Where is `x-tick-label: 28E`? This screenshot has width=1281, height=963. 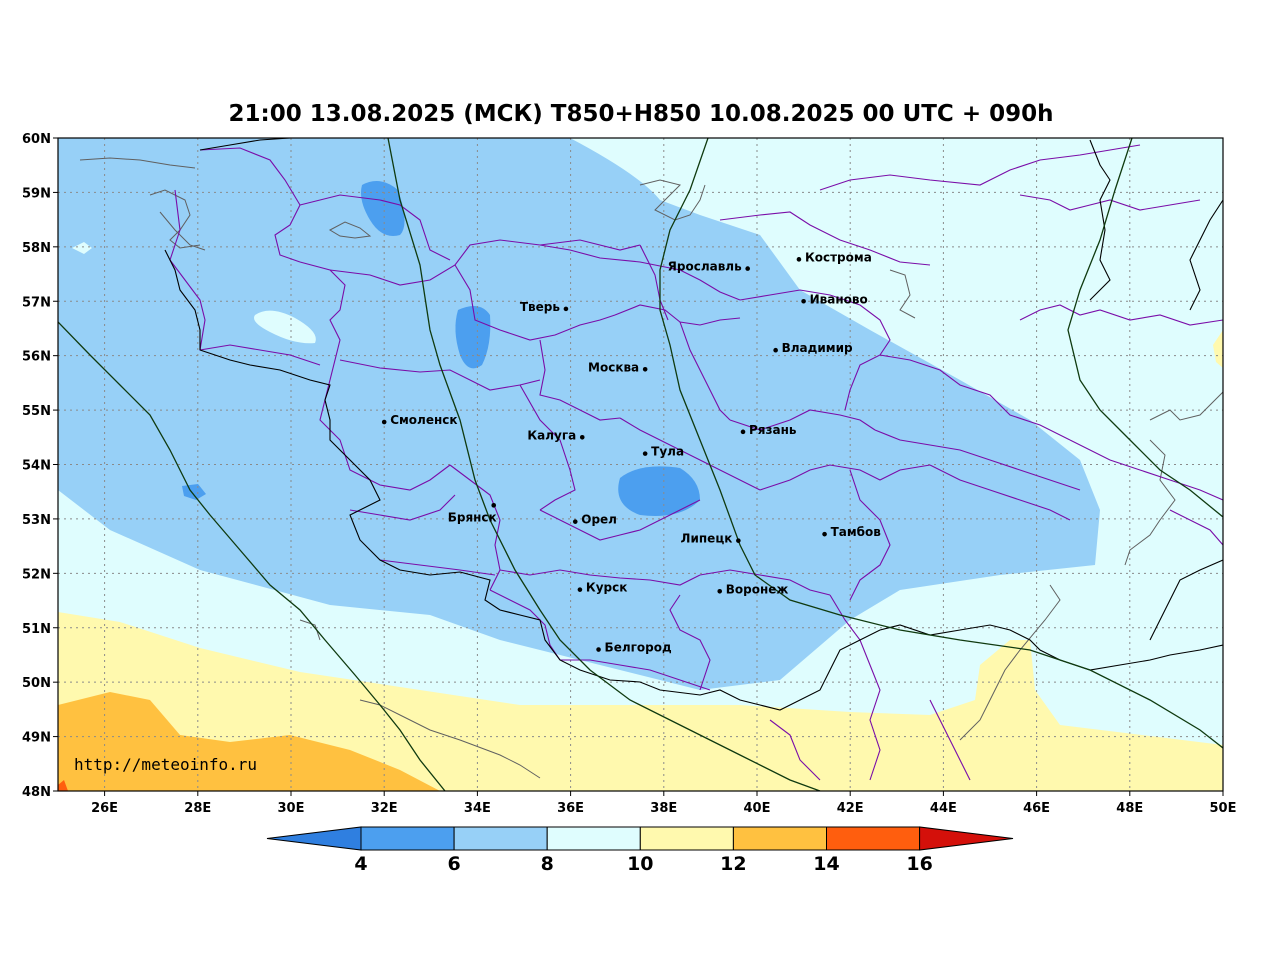
x-tick-label: 28E is located at coordinates (197, 808).